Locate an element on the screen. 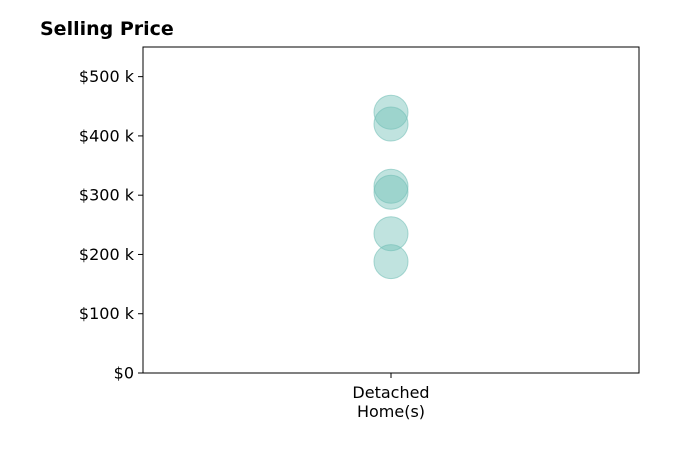  data-points is located at coordinates (391, 187).